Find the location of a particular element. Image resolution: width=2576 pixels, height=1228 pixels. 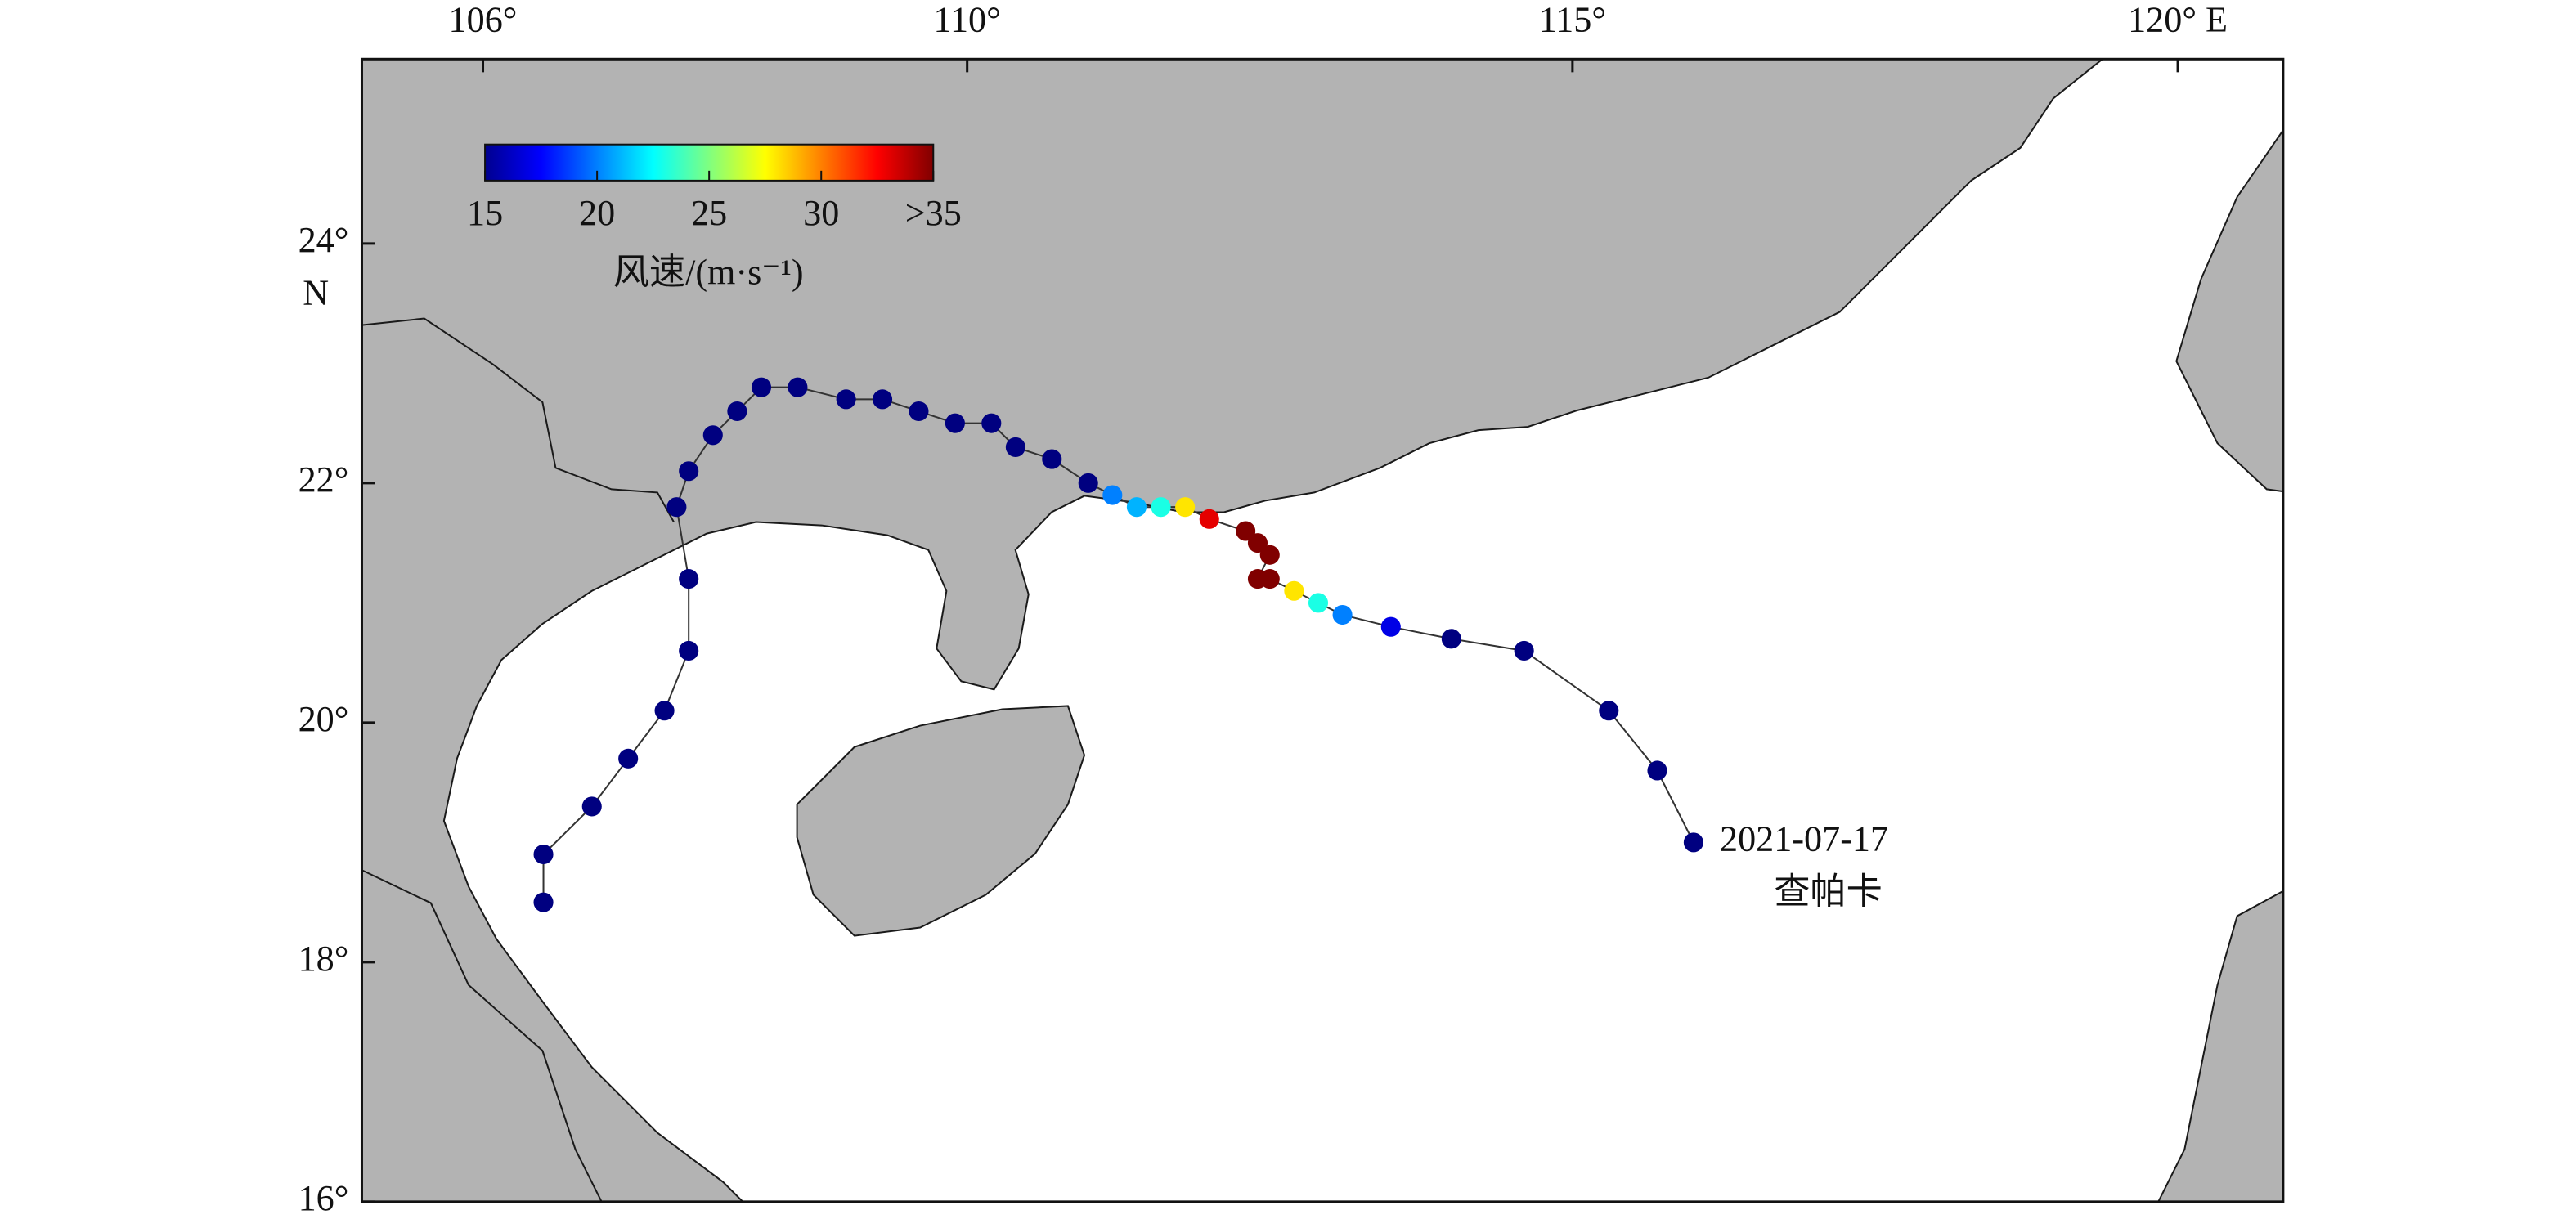

y-axis-label: N is located at coordinates (316, 292).